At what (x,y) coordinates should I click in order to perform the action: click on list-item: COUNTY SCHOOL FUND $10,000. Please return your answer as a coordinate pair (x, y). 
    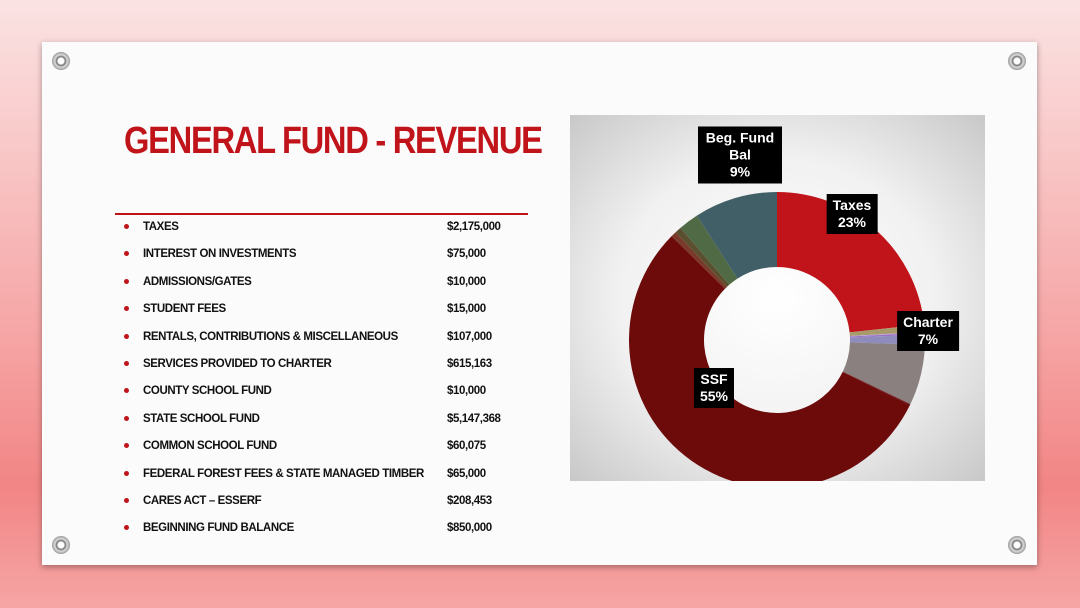
    Looking at the image, I should click on (322, 395).